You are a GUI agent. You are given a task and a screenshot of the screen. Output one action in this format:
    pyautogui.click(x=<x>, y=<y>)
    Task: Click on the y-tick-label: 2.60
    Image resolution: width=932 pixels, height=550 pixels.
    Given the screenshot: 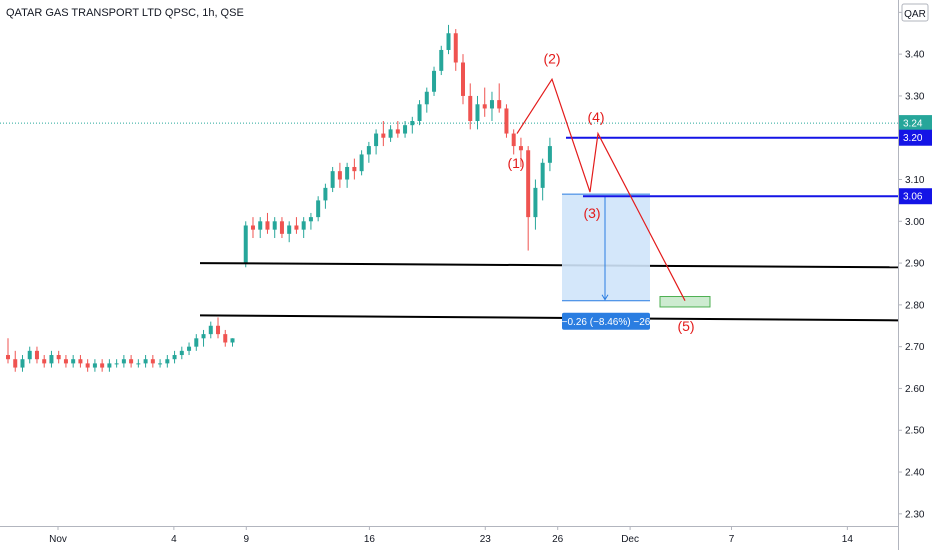 What is the action you would take?
    pyautogui.click(x=915, y=389)
    